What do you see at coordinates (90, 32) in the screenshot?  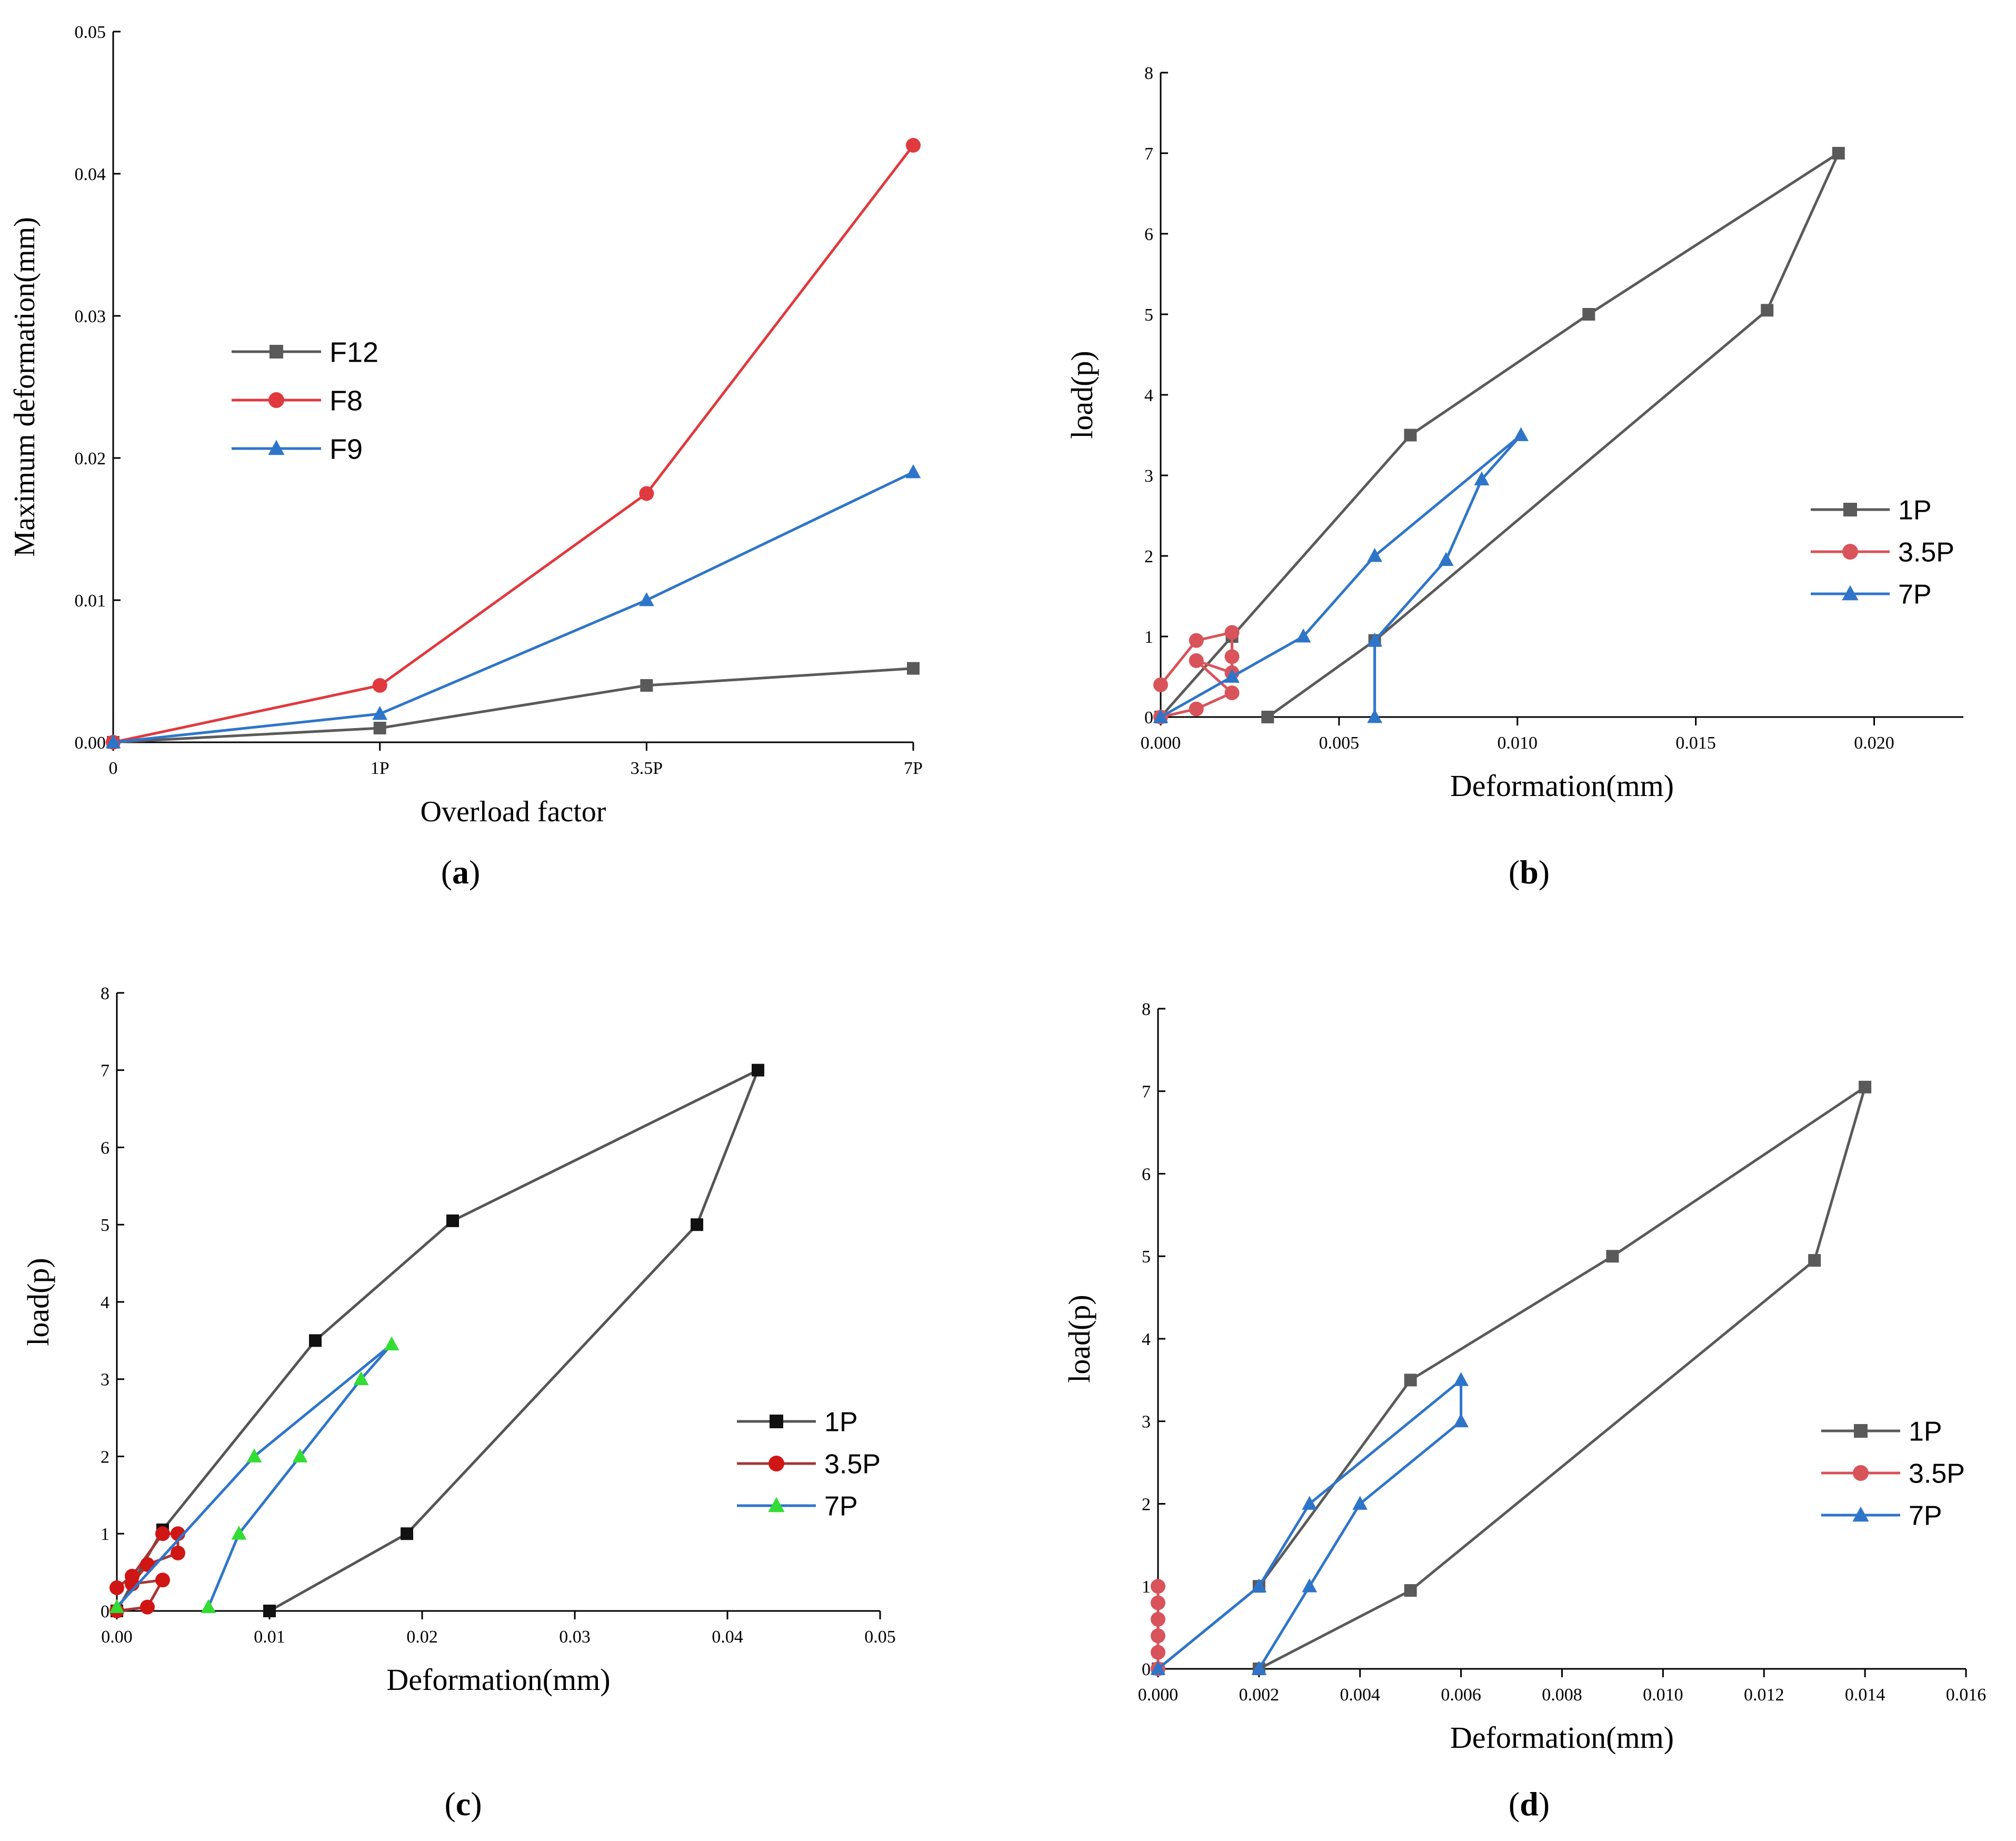 I see `y-tick-label: 0.05` at bounding box center [90, 32].